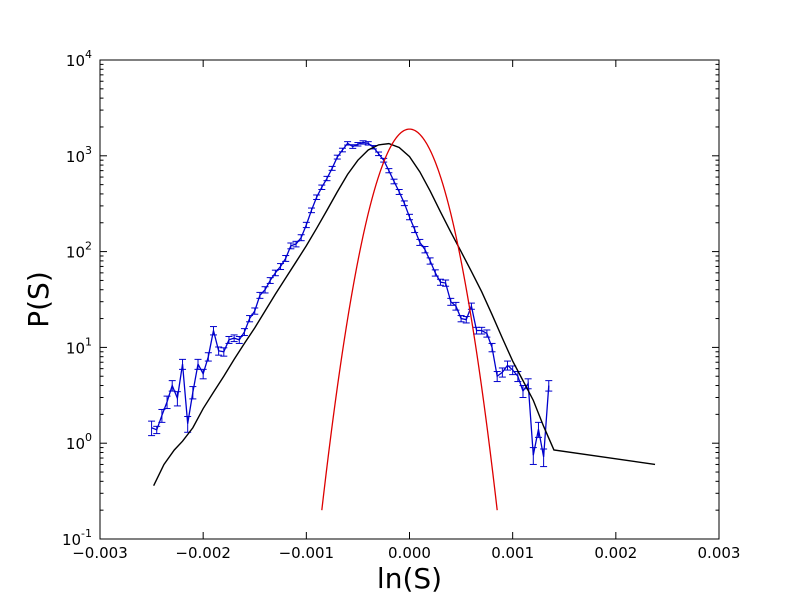  What do you see at coordinates (100, 553) in the screenshot?
I see `x-tick-label: −0.003` at bounding box center [100, 553].